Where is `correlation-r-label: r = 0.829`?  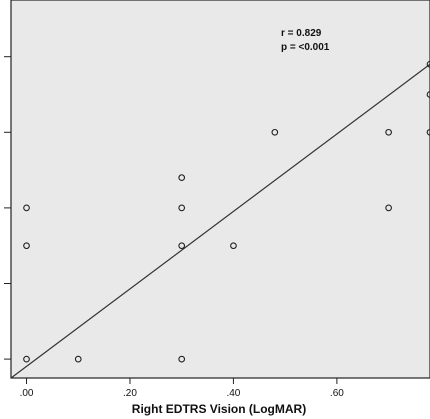
correlation-r-label: r = 0.829 is located at coordinates (301, 33).